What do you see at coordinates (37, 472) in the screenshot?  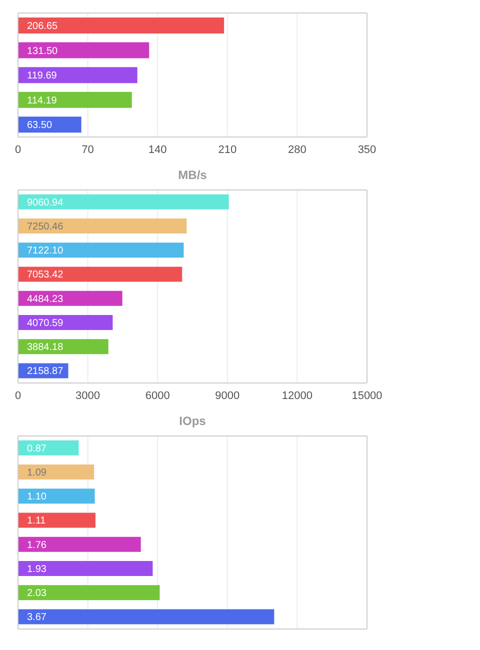 I see `data-label: 1.09` at bounding box center [37, 472].